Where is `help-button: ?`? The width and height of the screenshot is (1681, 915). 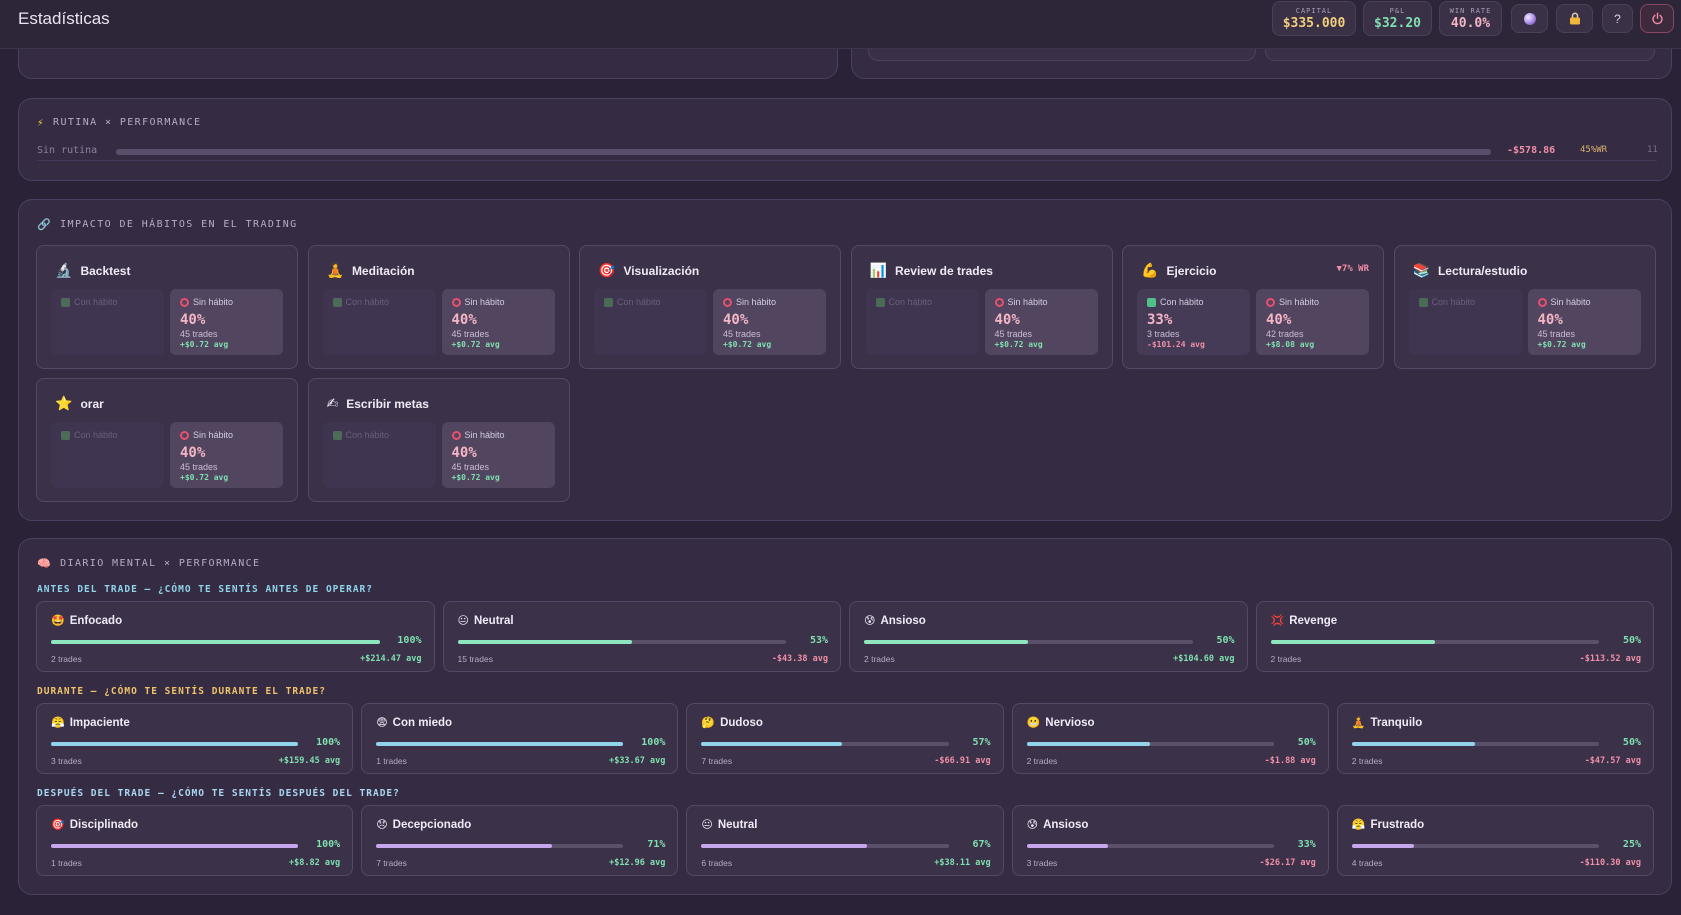
help-button: ? is located at coordinates (1617, 18).